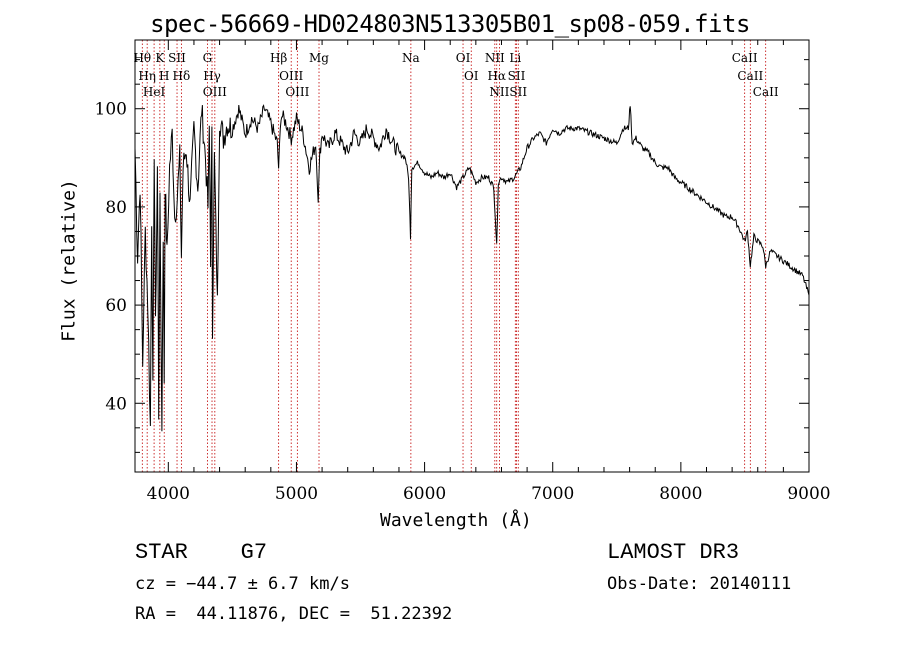 Image resolution: width=900 pixels, height=649 pixels. I want to click on line-marker-label: Hγ, so click(212, 76).